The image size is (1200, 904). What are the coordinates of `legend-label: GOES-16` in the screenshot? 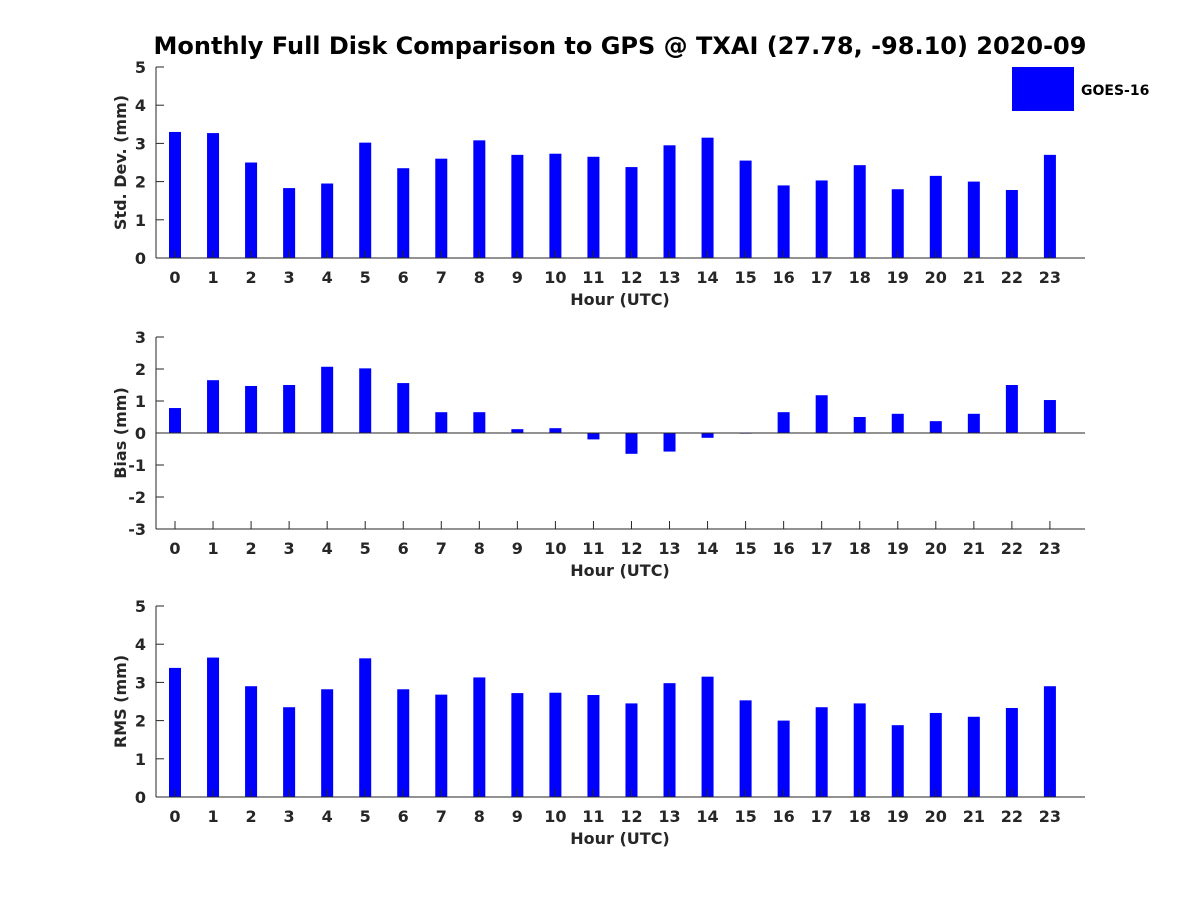 It's located at (1115, 91).